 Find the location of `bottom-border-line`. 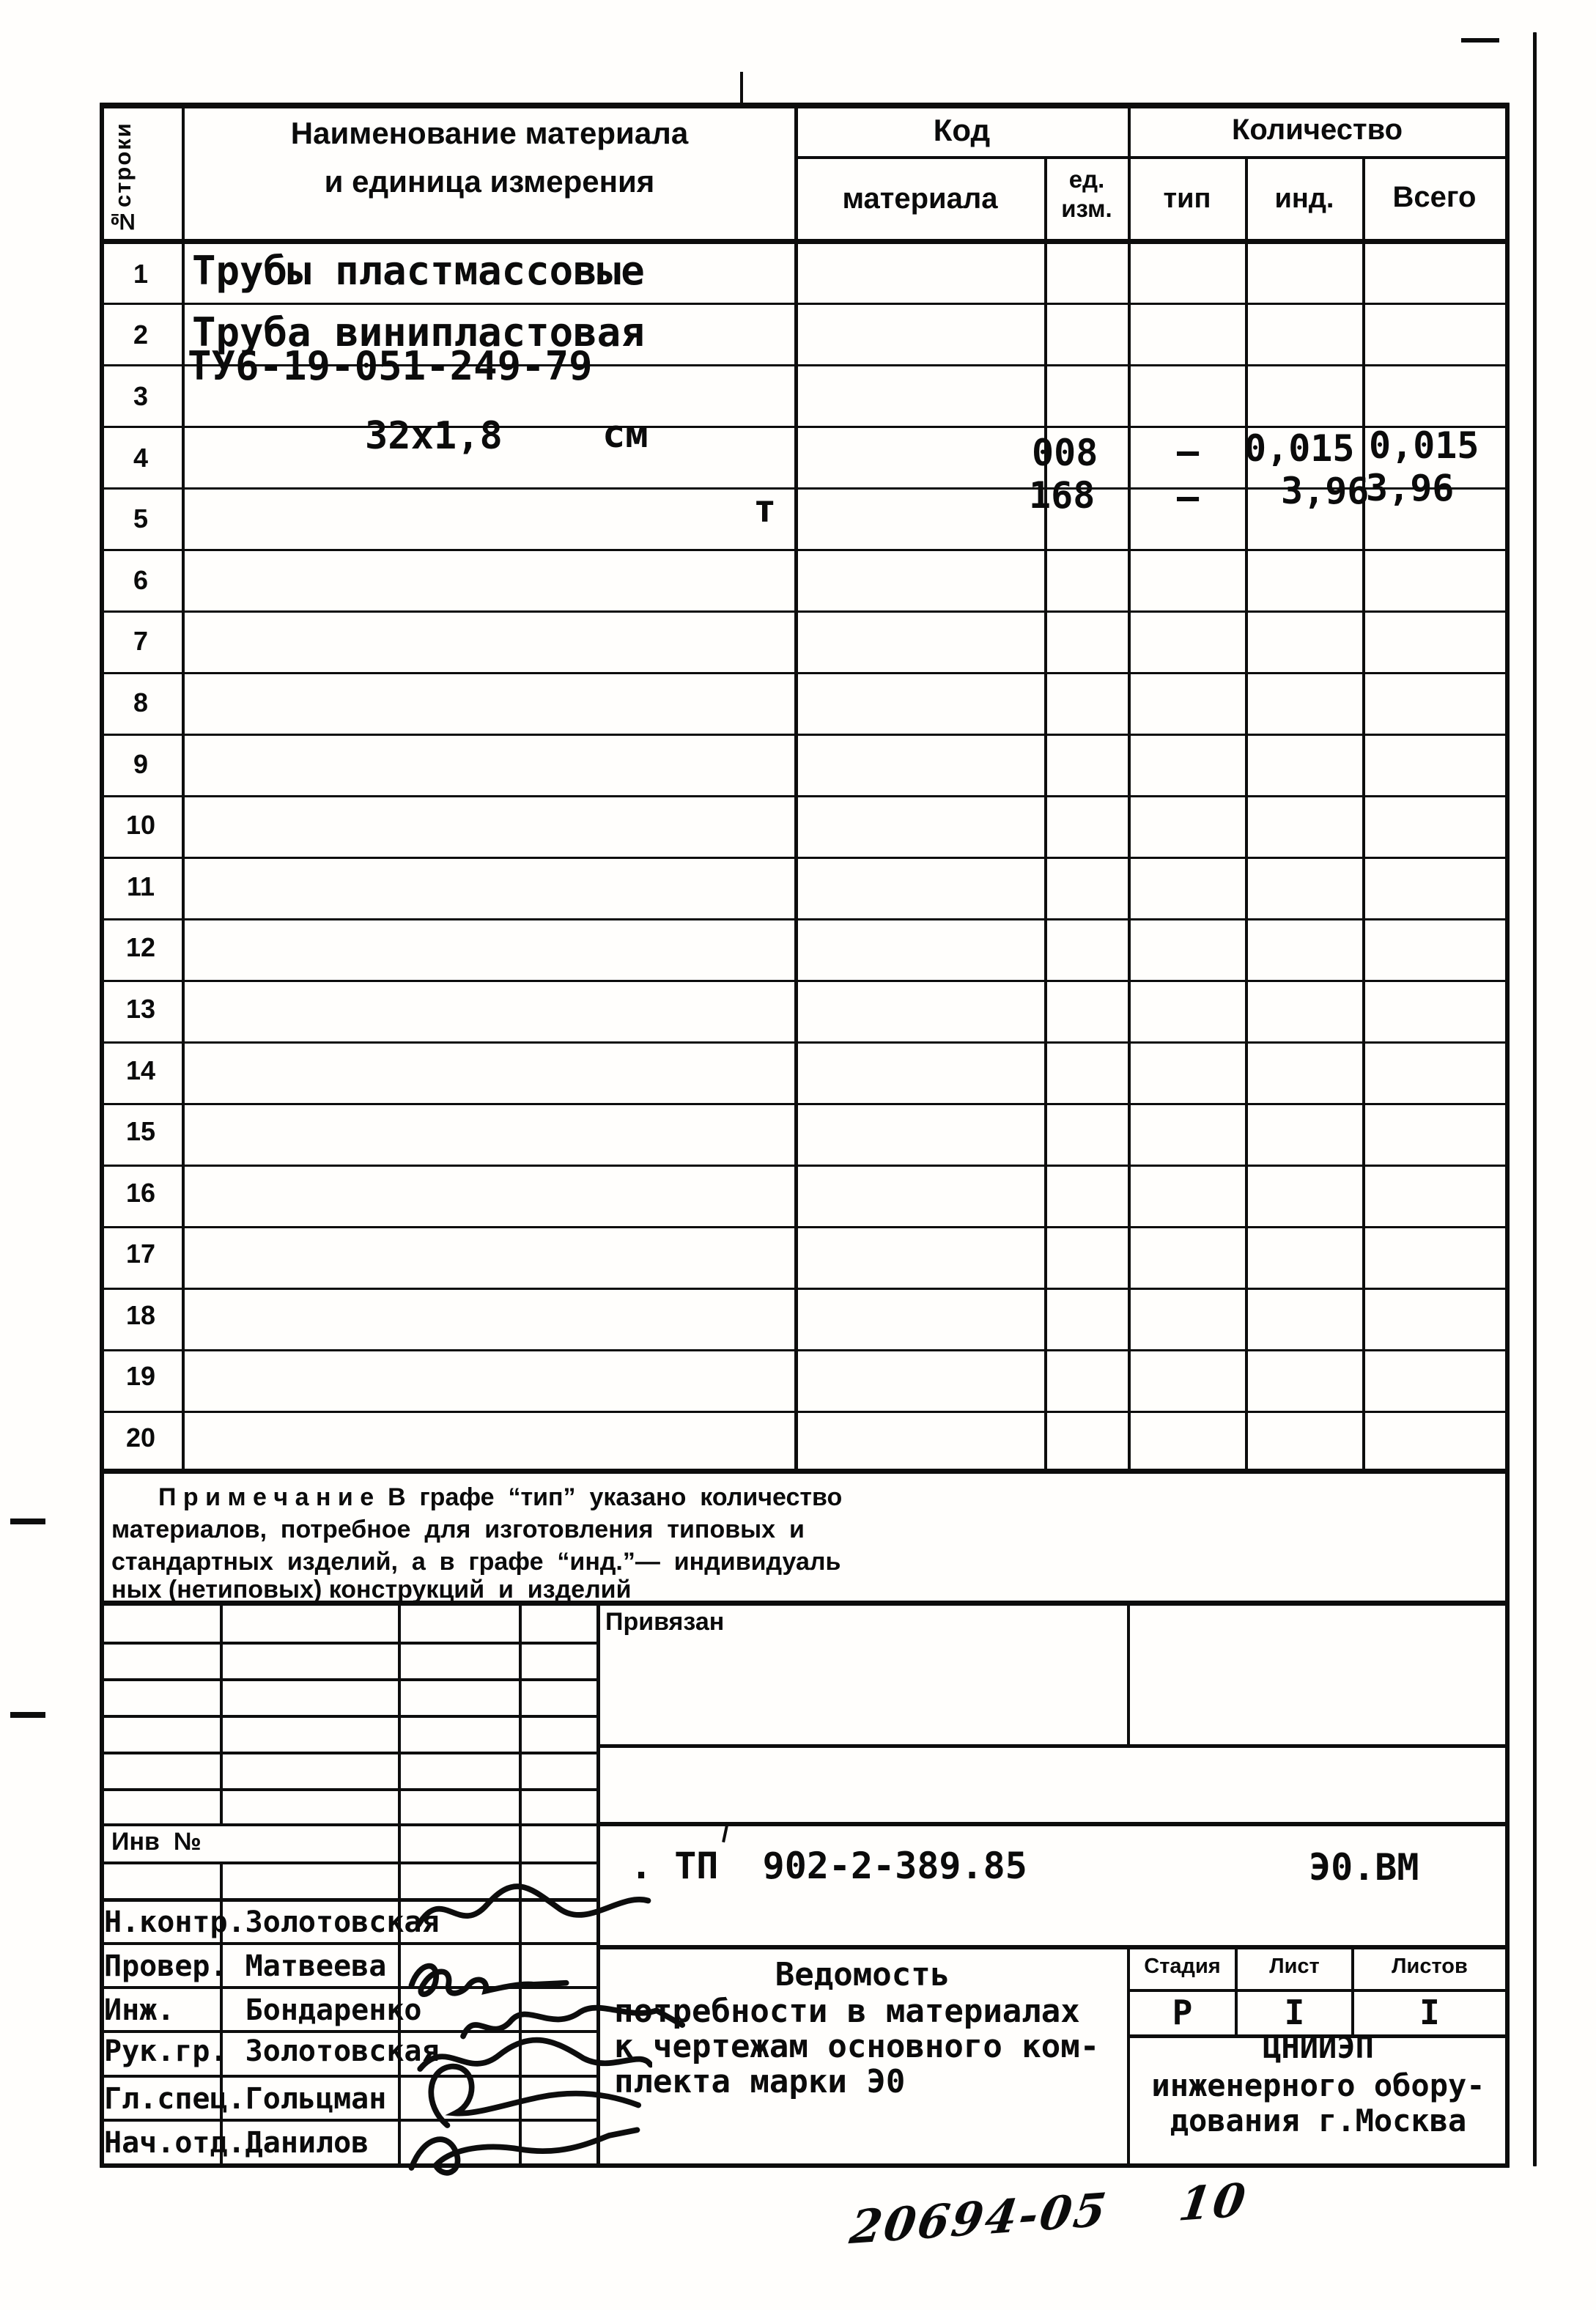

bottom-border-line is located at coordinates (805, 2165).